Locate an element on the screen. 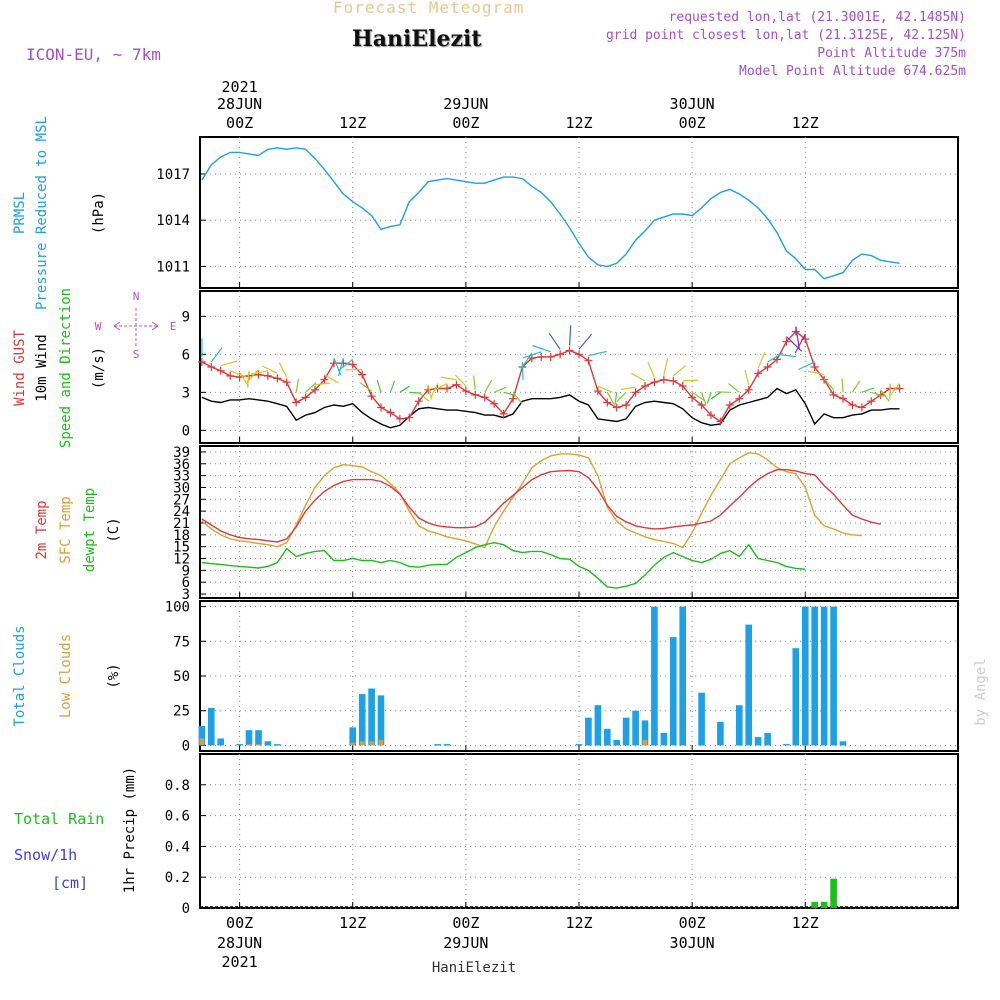 The height and width of the screenshot is (1000, 1000). bottom-time-label-0-line3: 2021 is located at coordinates (240, 962).